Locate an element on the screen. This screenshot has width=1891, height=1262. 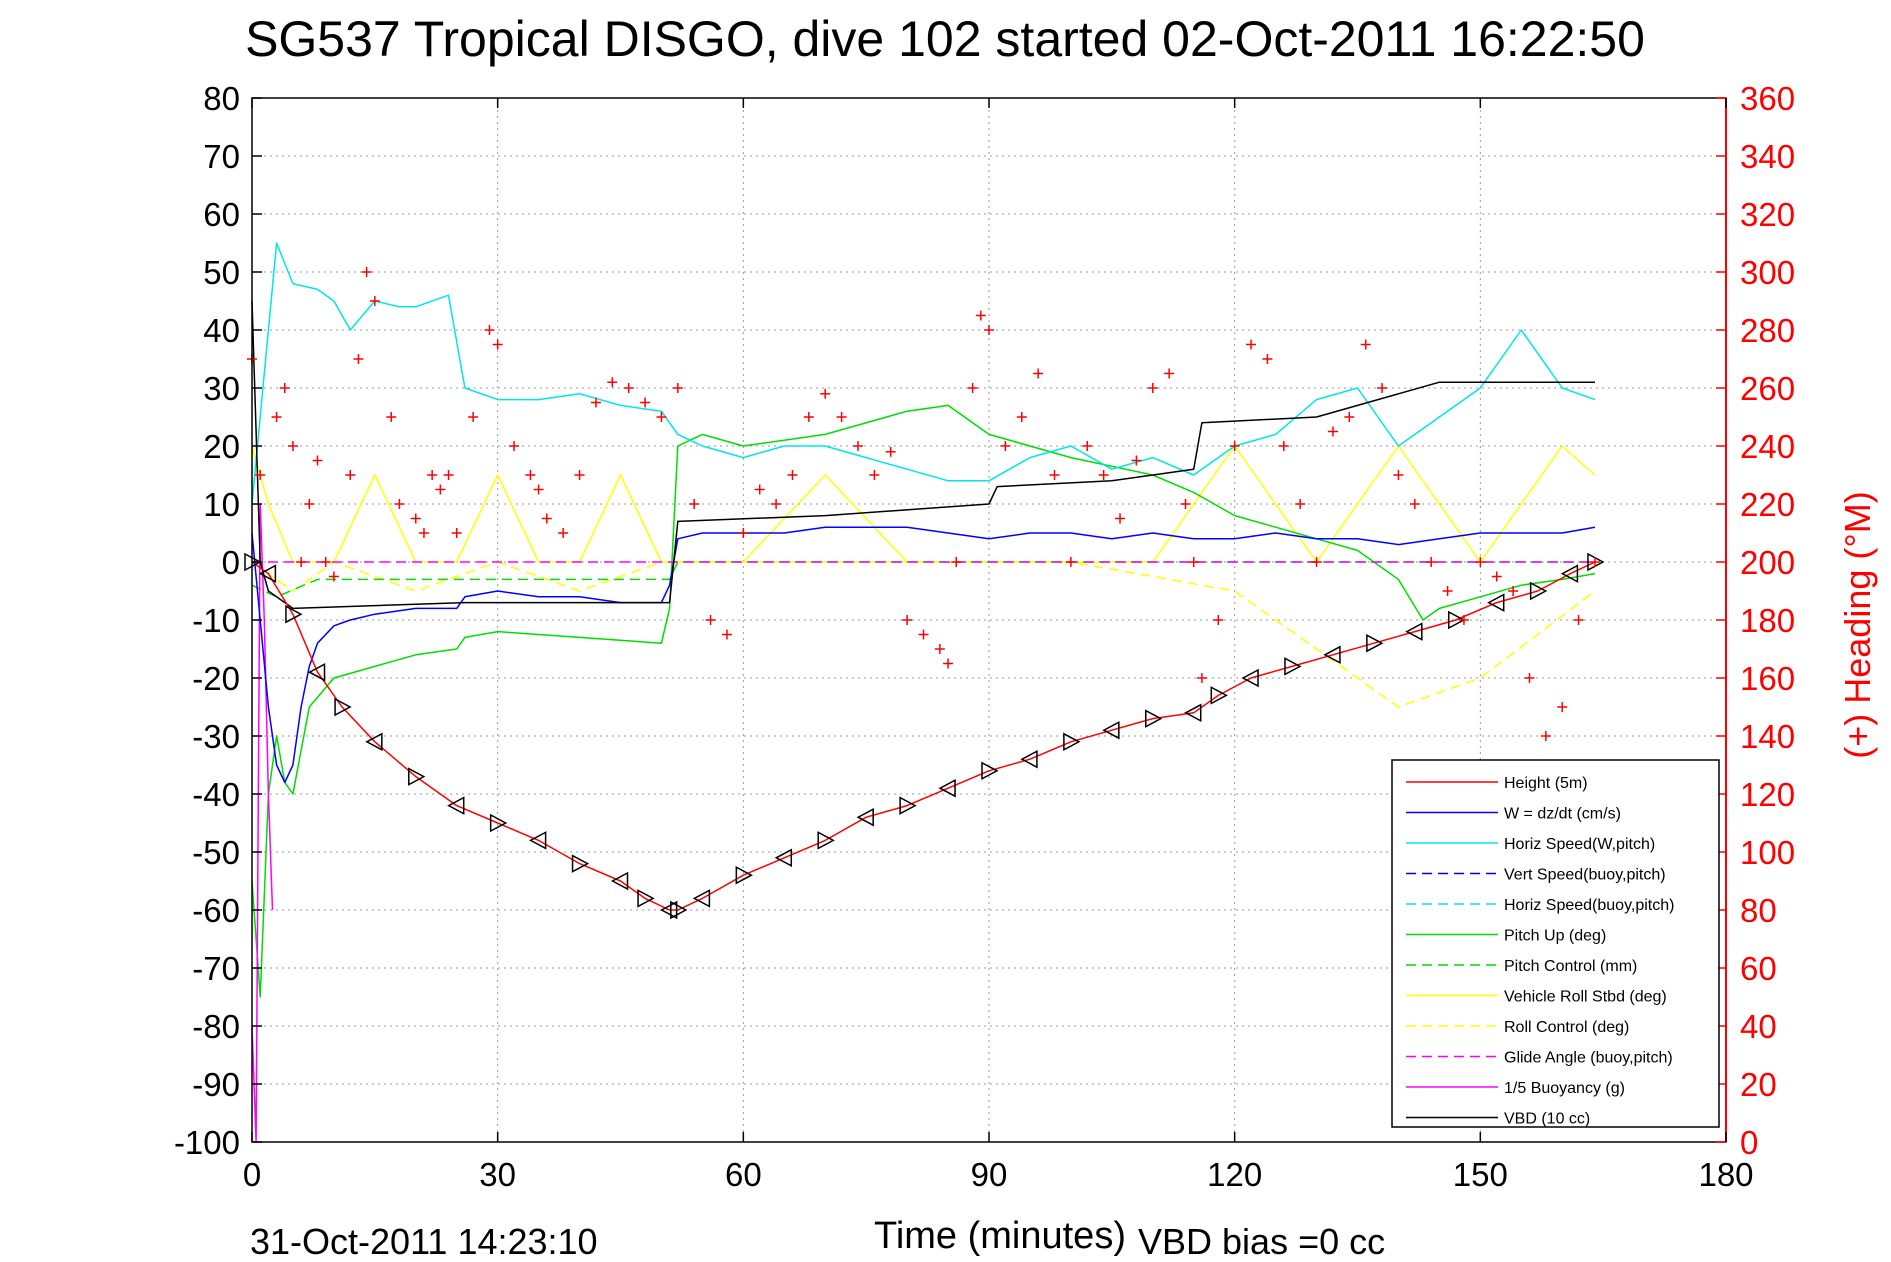
legend-label: Pitch Control (mm) is located at coordinates (1570, 966).